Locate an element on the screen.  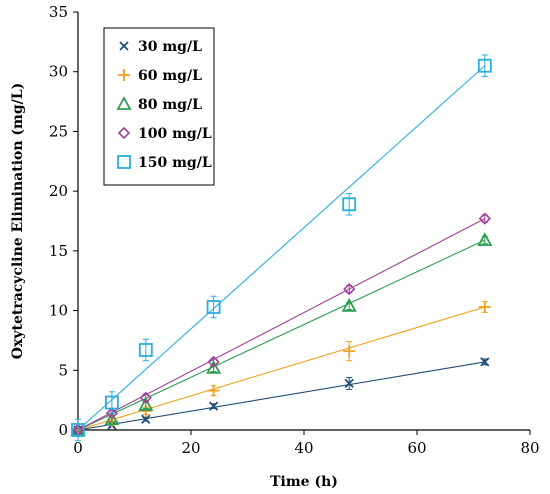
y-axis-title: Oxytetracycline Elimination (mg/L) is located at coordinates (18, 221).